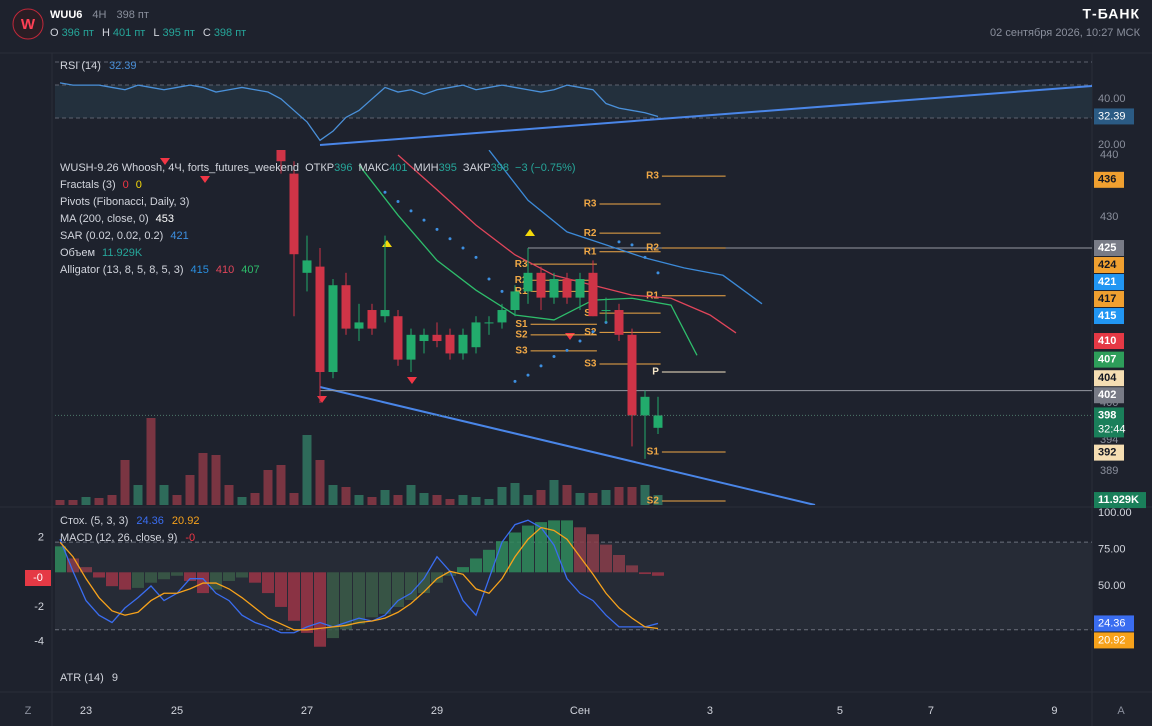  I want to click on x-tick-label: Сен, so click(580, 711).